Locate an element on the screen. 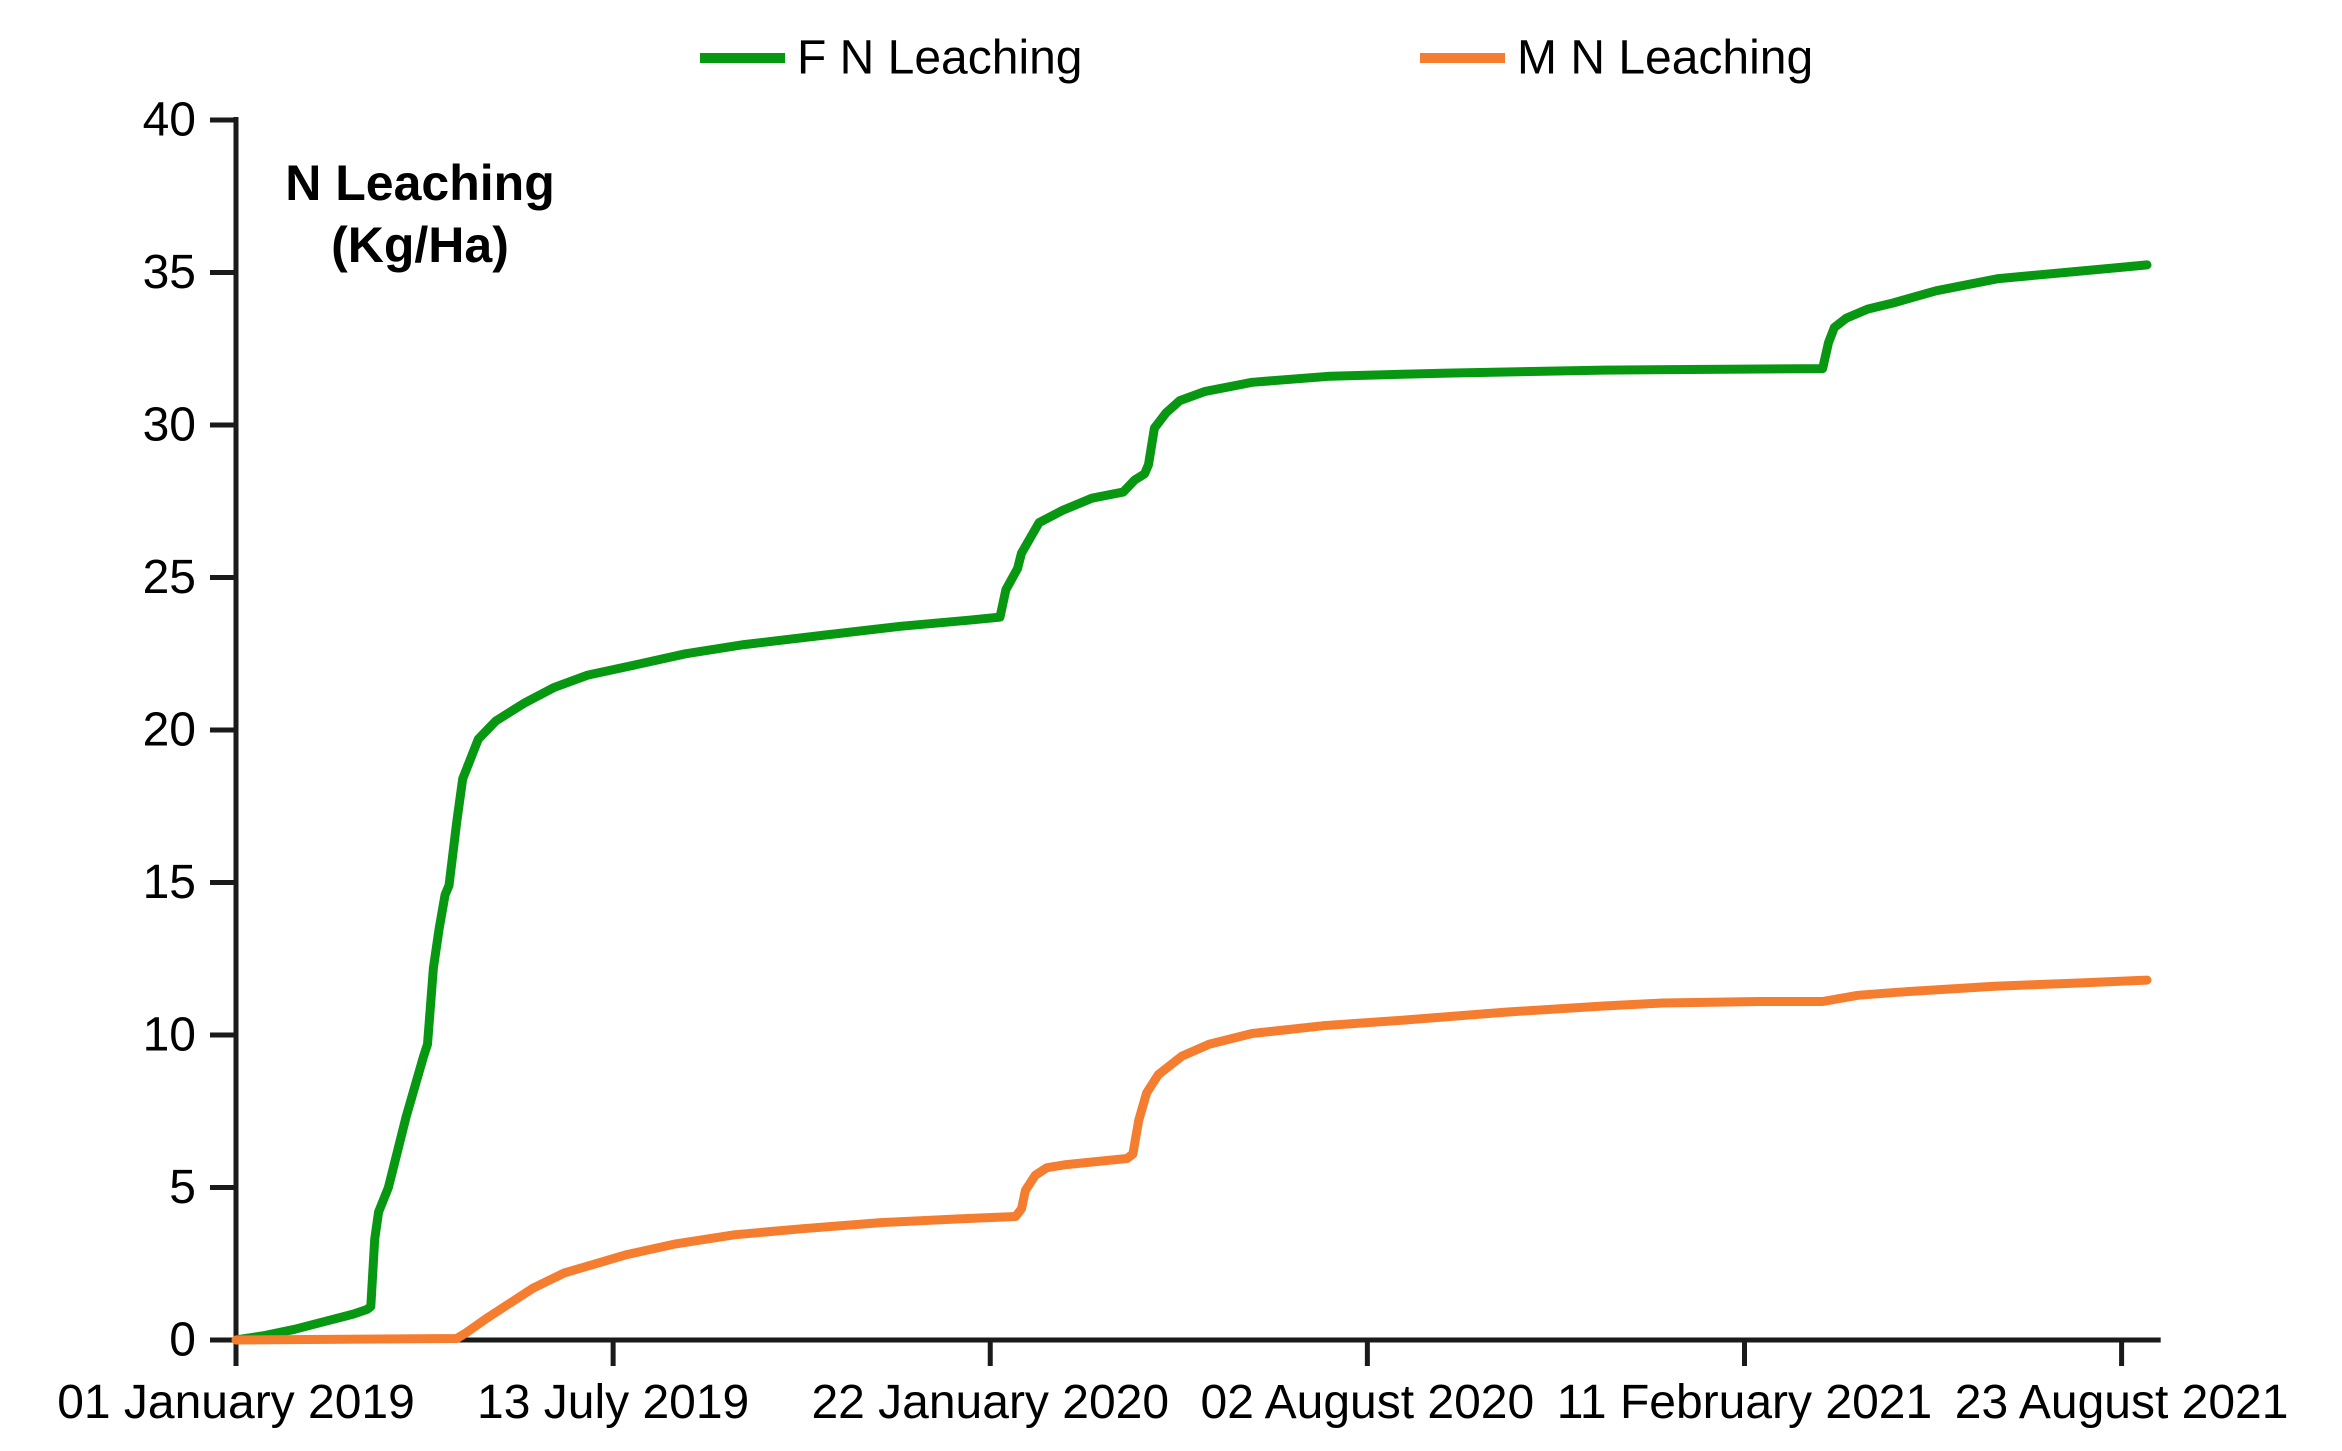 The width and height of the screenshot is (2342, 1451). y-tick-label: 35 is located at coordinates (169, 272).